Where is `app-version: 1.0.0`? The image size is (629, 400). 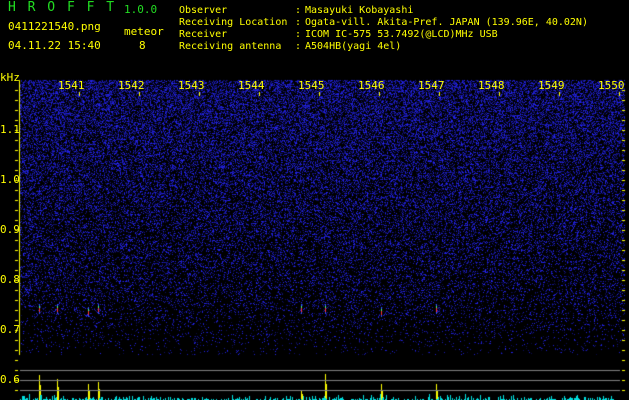 app-version: 1.0.0 is located at coordinates (141, 9).